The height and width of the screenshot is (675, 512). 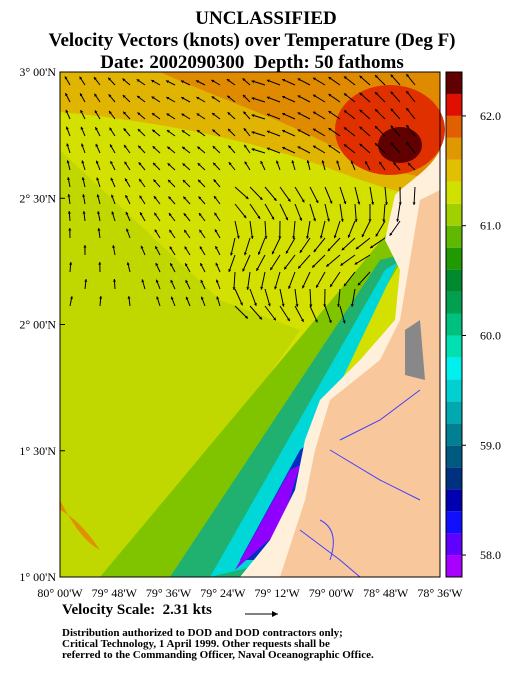 What do you see at coordinates (37, 451) in the screenshot?
I see `lat-label: 1° 30'N` at bounding box center [37, 451].